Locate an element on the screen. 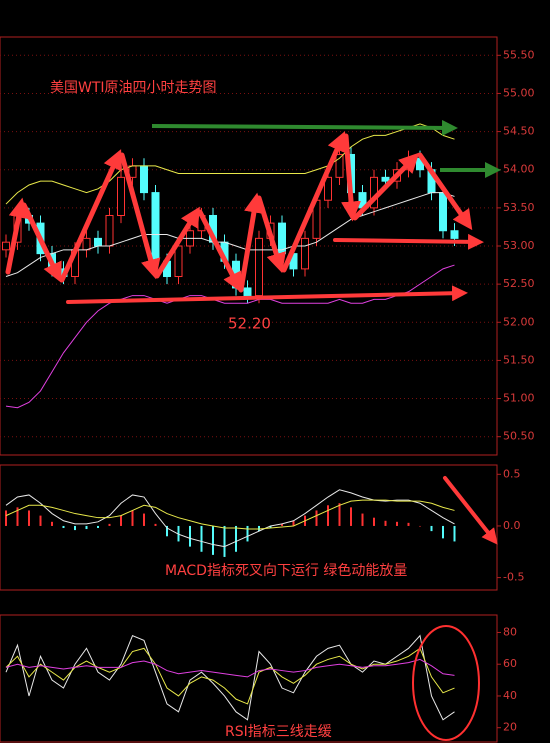 This screenshot has width=550, height=743. y-tick-label: 20 is located at coordinates (510, 727).